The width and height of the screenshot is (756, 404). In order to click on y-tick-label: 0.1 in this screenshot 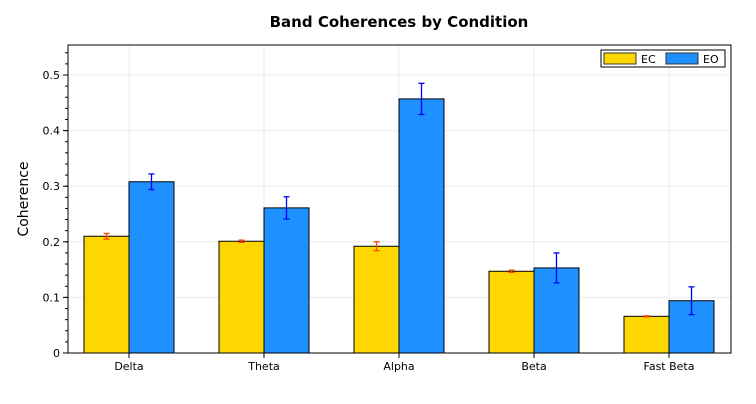, I will do `click(52, 297)`.